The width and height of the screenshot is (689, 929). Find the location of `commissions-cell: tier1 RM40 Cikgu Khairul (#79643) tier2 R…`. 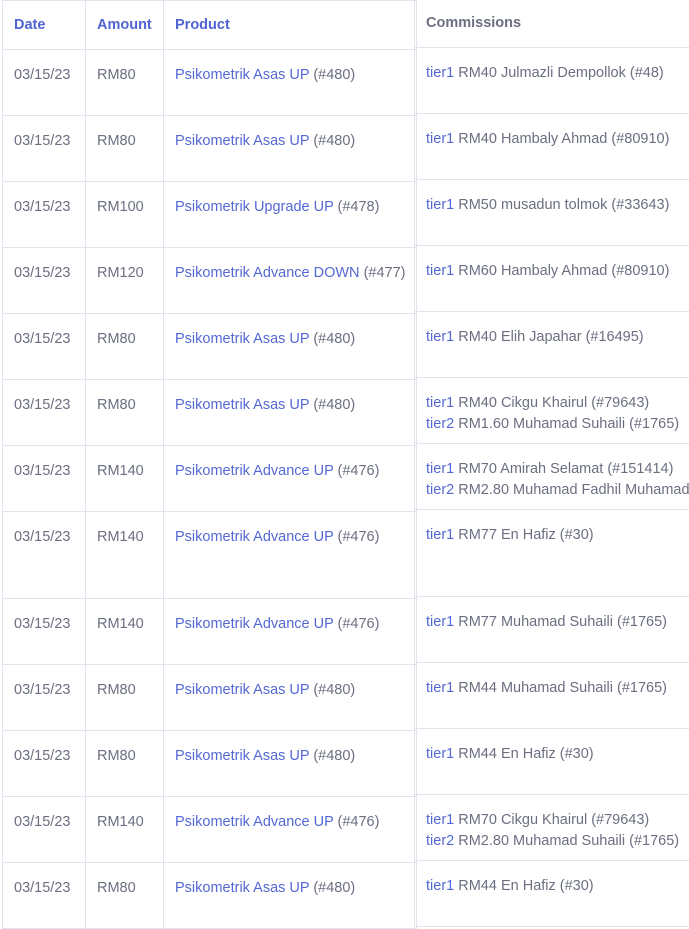

commissions-cell: tier1 RM40 Cikgu Khairul (#79643) tier2 R… is located at coordinates (552, 411).